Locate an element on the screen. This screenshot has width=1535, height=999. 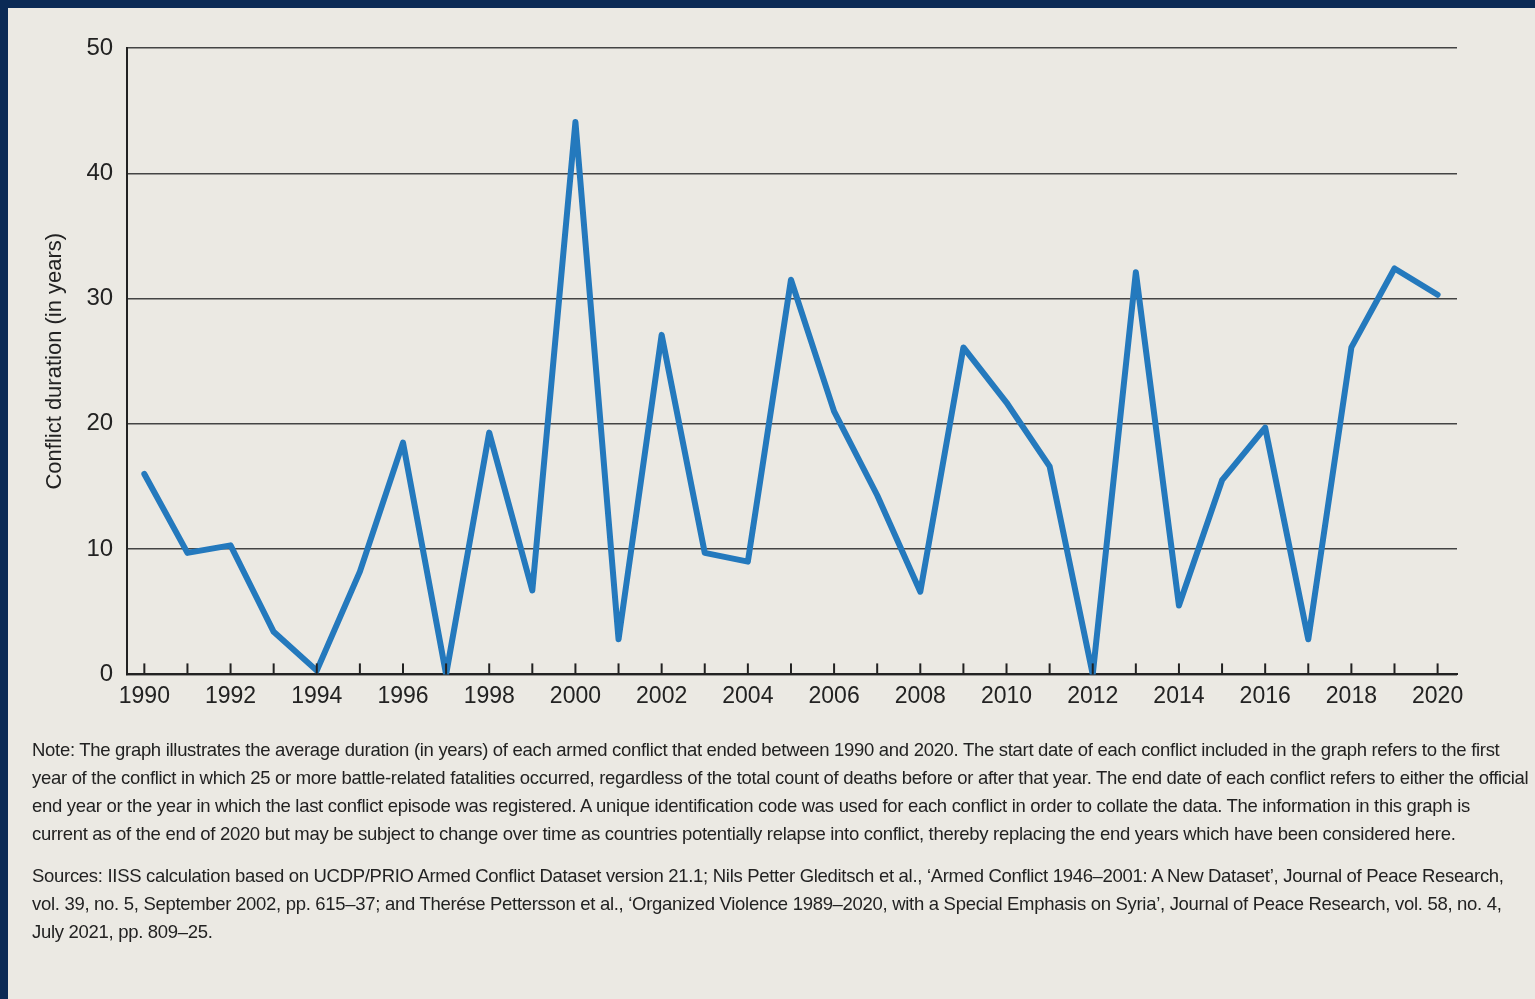
x-tick-label: 1990 is located at coordinates (144, 694).